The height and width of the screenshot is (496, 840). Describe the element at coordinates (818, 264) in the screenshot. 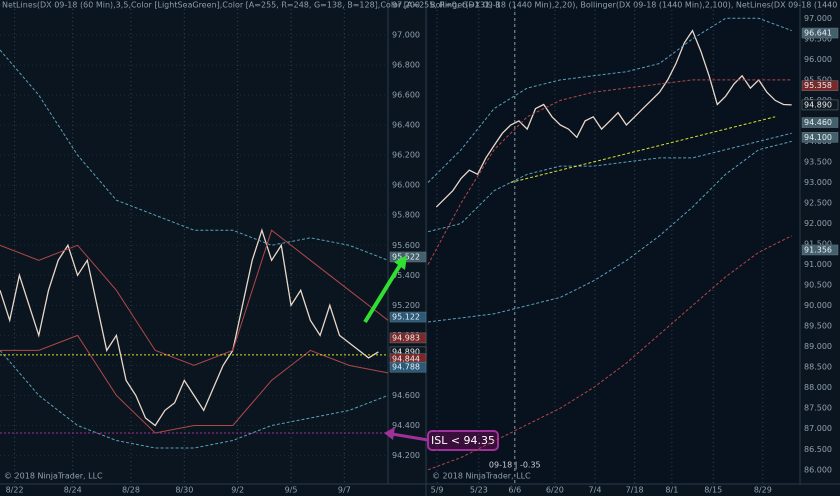

I see `y-tick-label: 91.000` at that location.